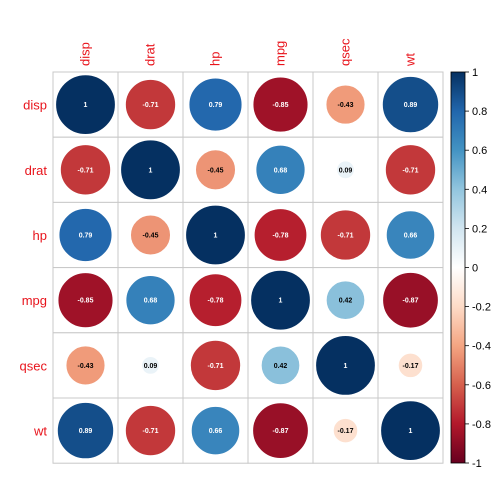 Image resolution: width=504 pixels, height=504 pixels. Describe the element at coordinates (458, 267) in the screenshot. I see `legend-color-bar` at that location.